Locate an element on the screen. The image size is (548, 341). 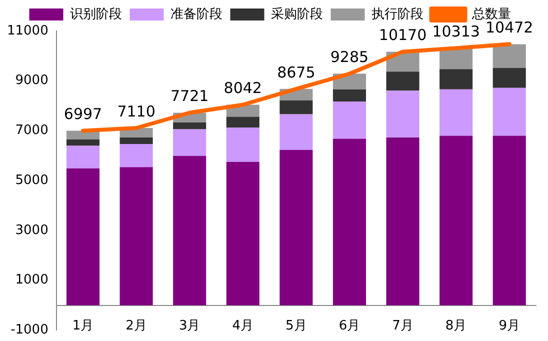
data-label: 8042 is located at coordinates (243, 88).